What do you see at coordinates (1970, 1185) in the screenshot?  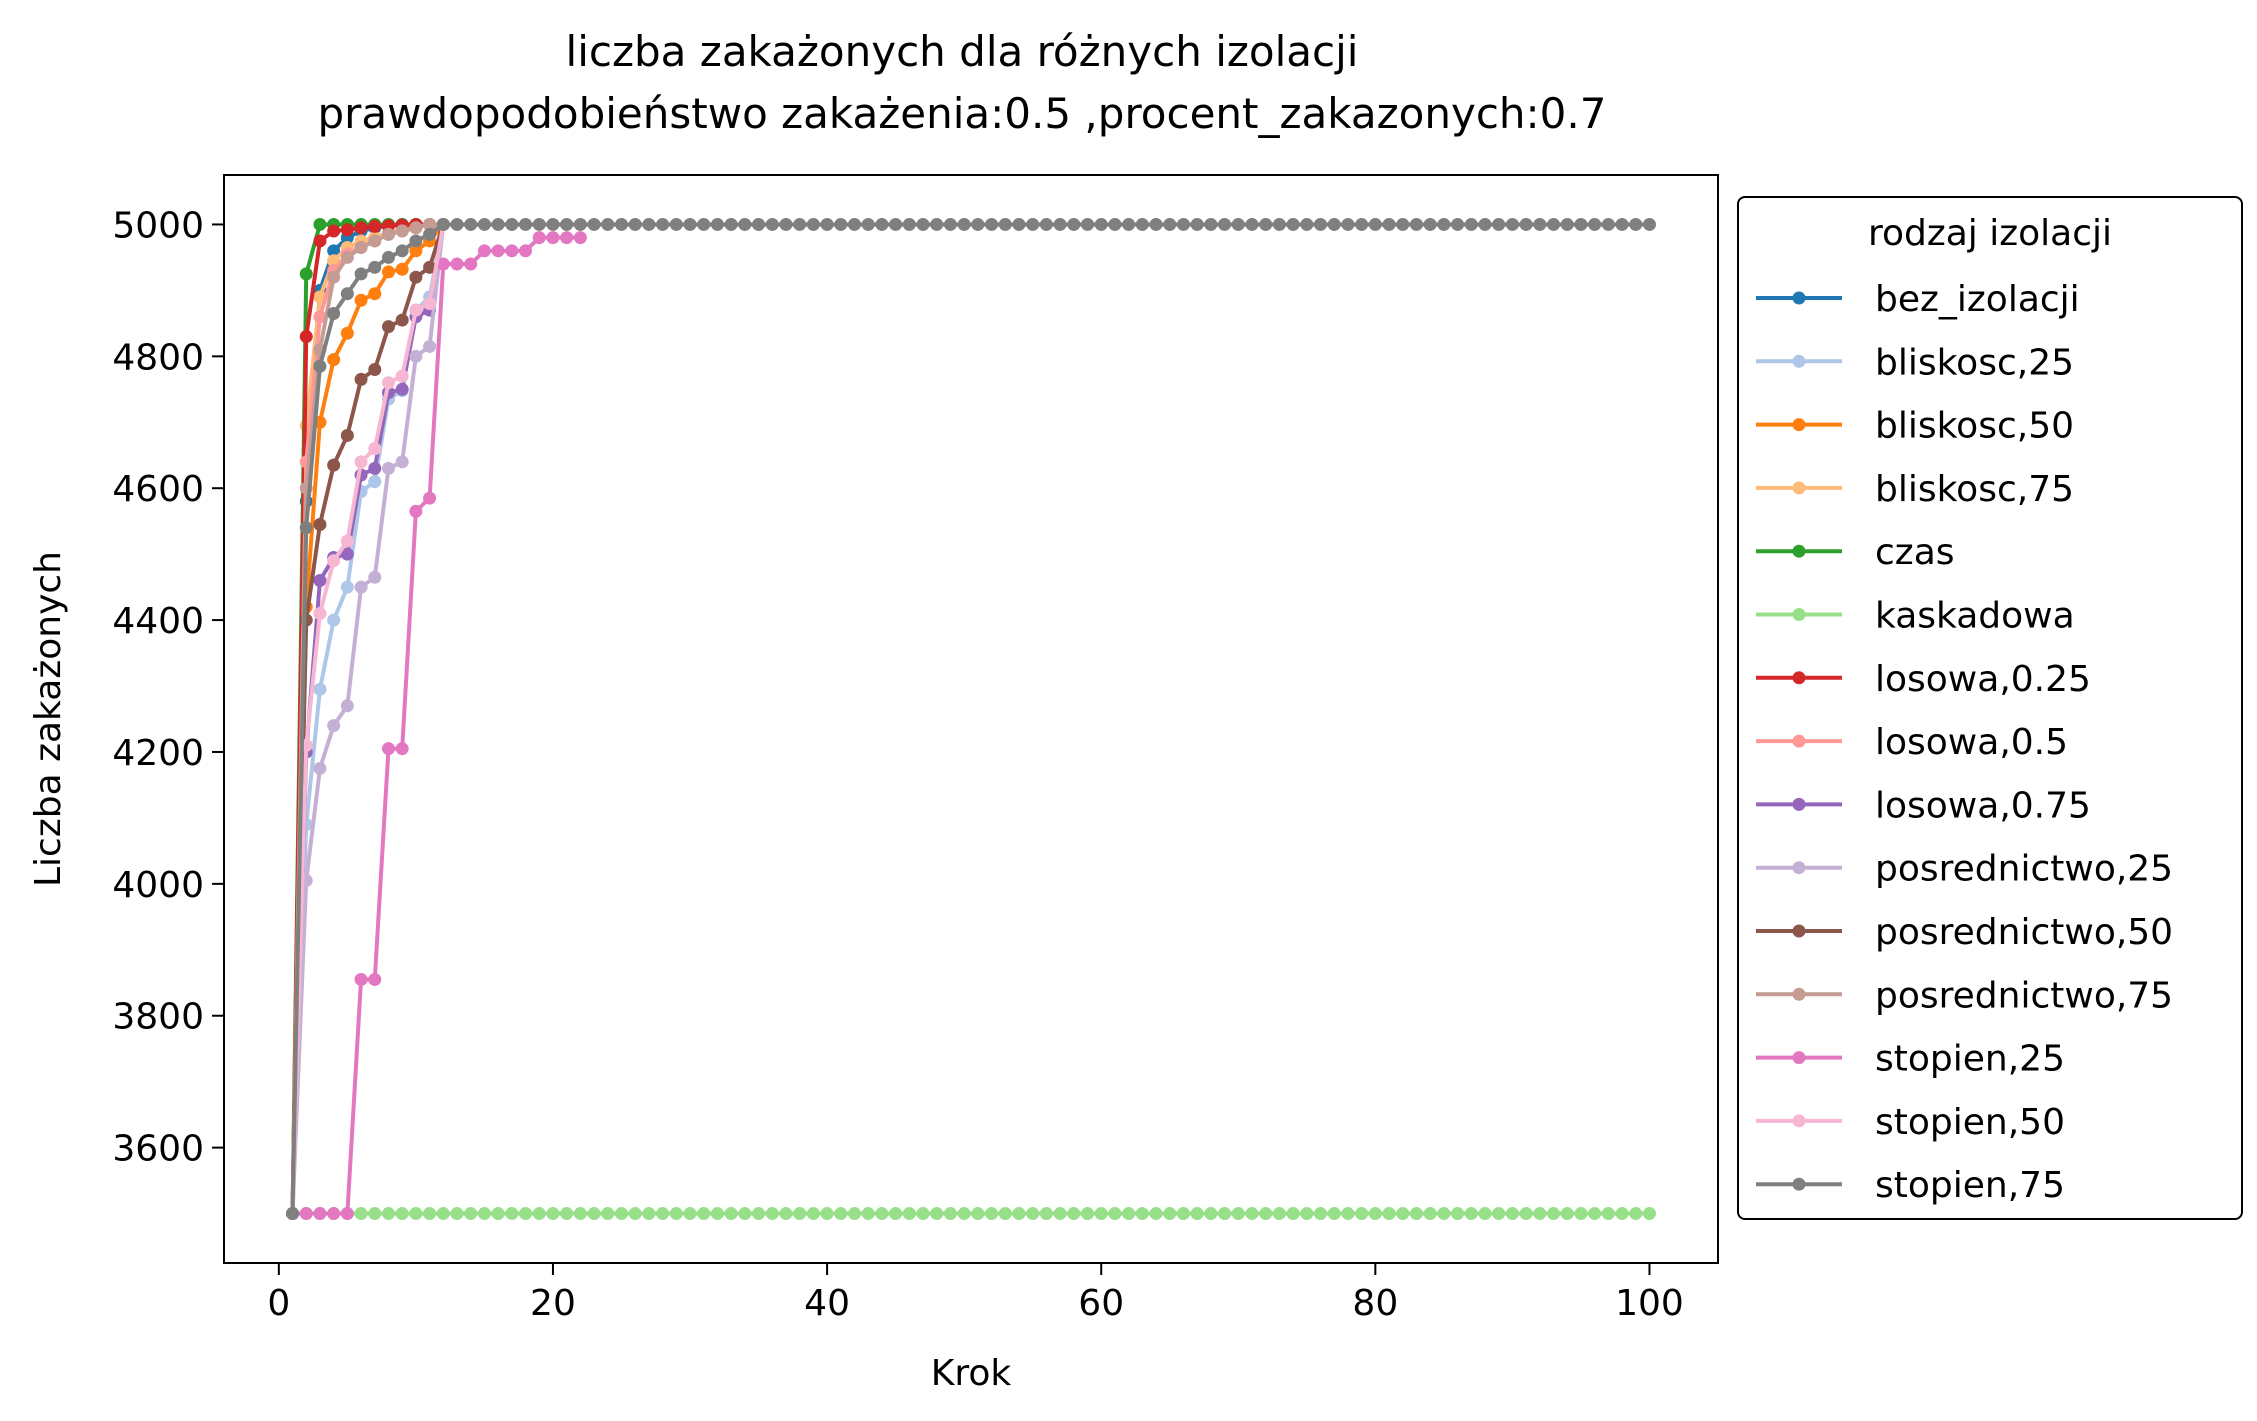 I see `legend-label: stopien,75` at bounding box center [1970, 1185].